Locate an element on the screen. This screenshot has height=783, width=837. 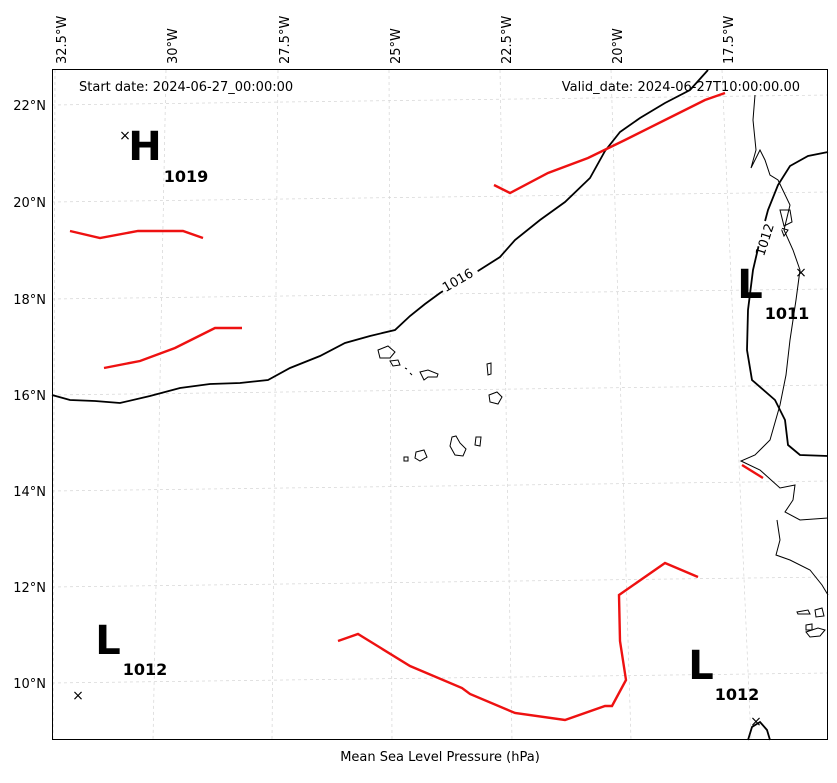
low-center-marker-east: × is located at coordinates (801, 273).